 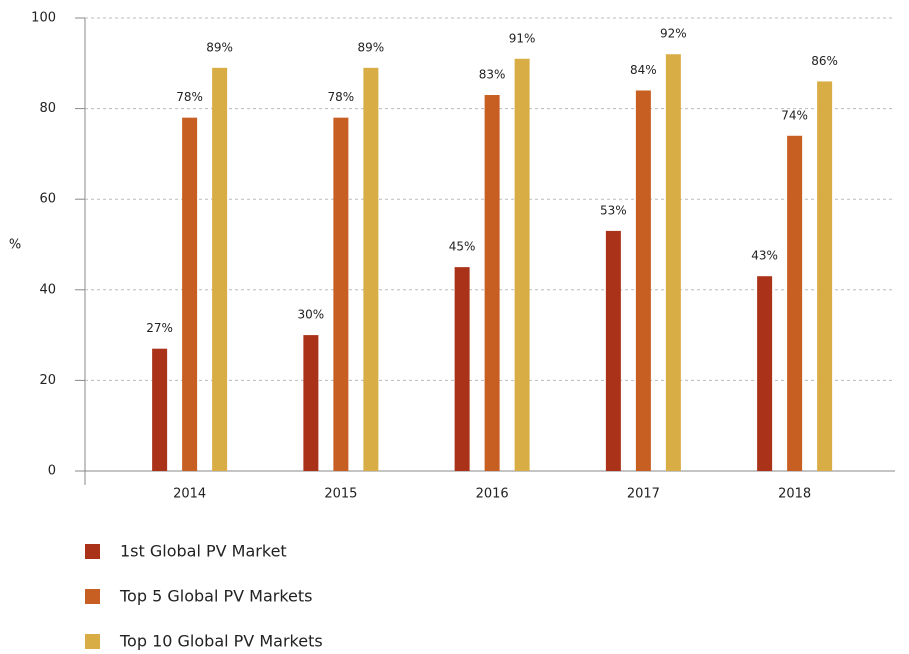 What do you see at coordinates (203, 551) in the screenshot?
I see `legend-label: 1st Global PV Market` at bounding box center [203, 551].